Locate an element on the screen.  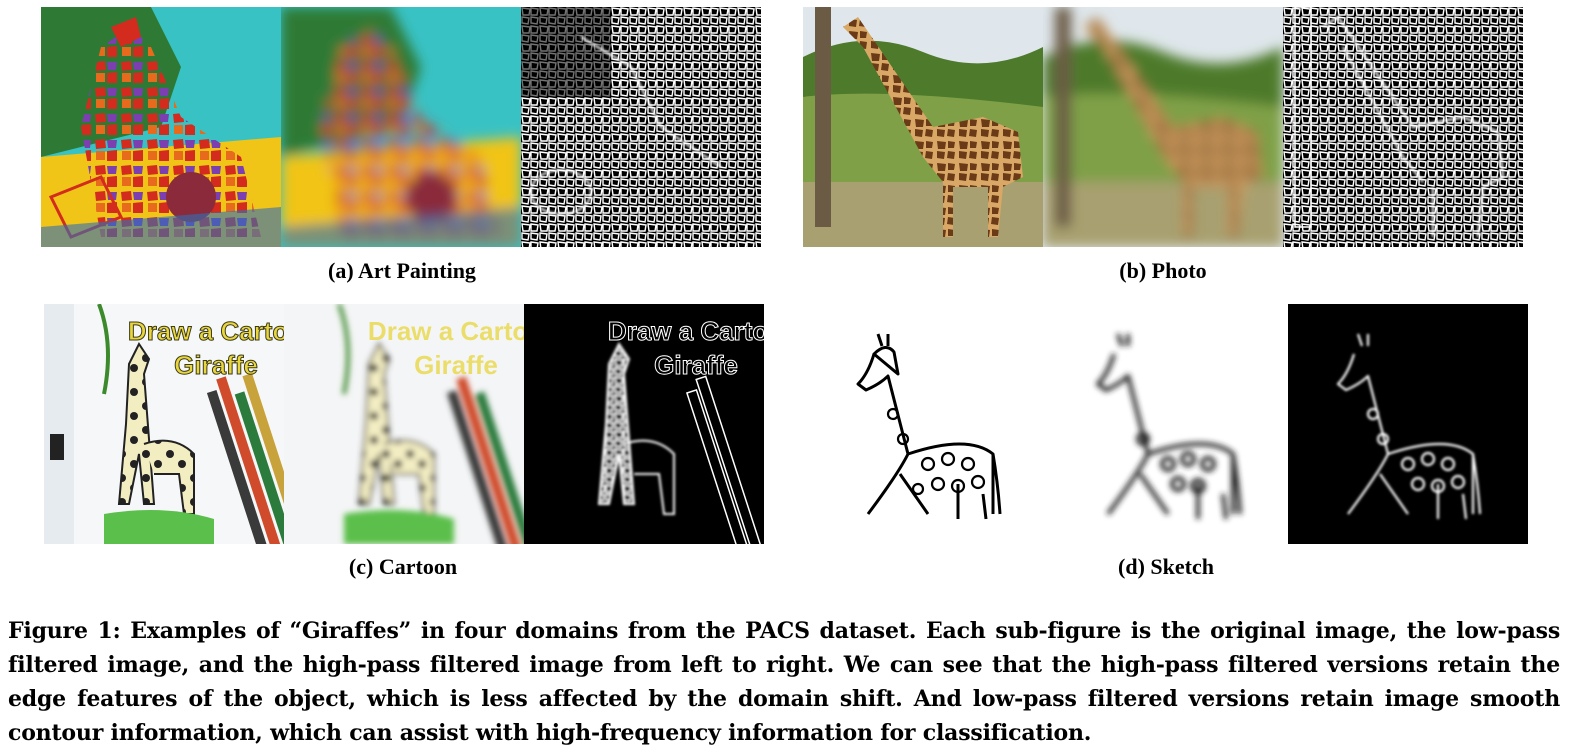
cartoon-low-pass-title-line1: Draw a Cartoon is located at coordinates (446, 331).